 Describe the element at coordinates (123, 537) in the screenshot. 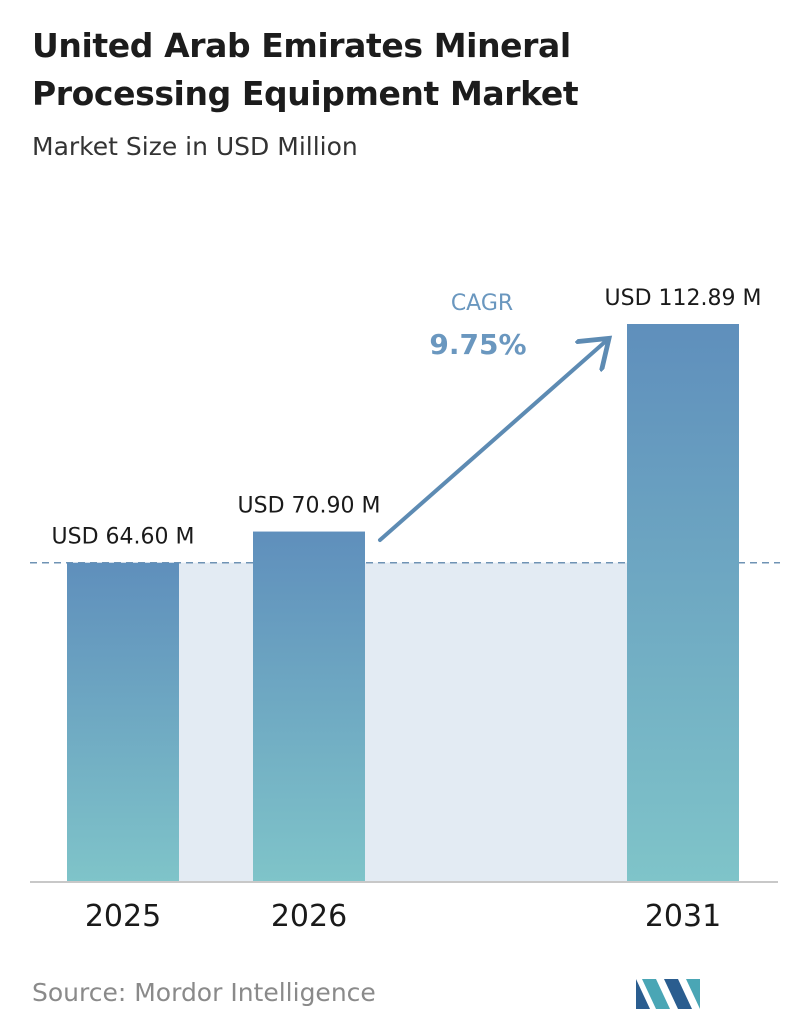

I see `data-label-2025: USD 64.60 M` at that location.